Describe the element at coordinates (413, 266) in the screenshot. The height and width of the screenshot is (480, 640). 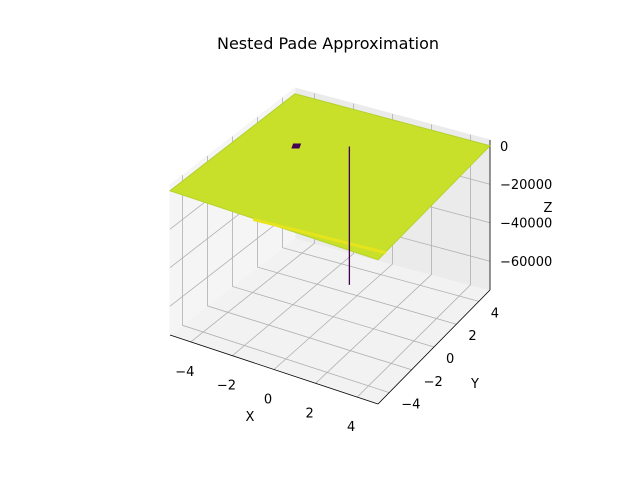
I see `x-grid-line` at that location.